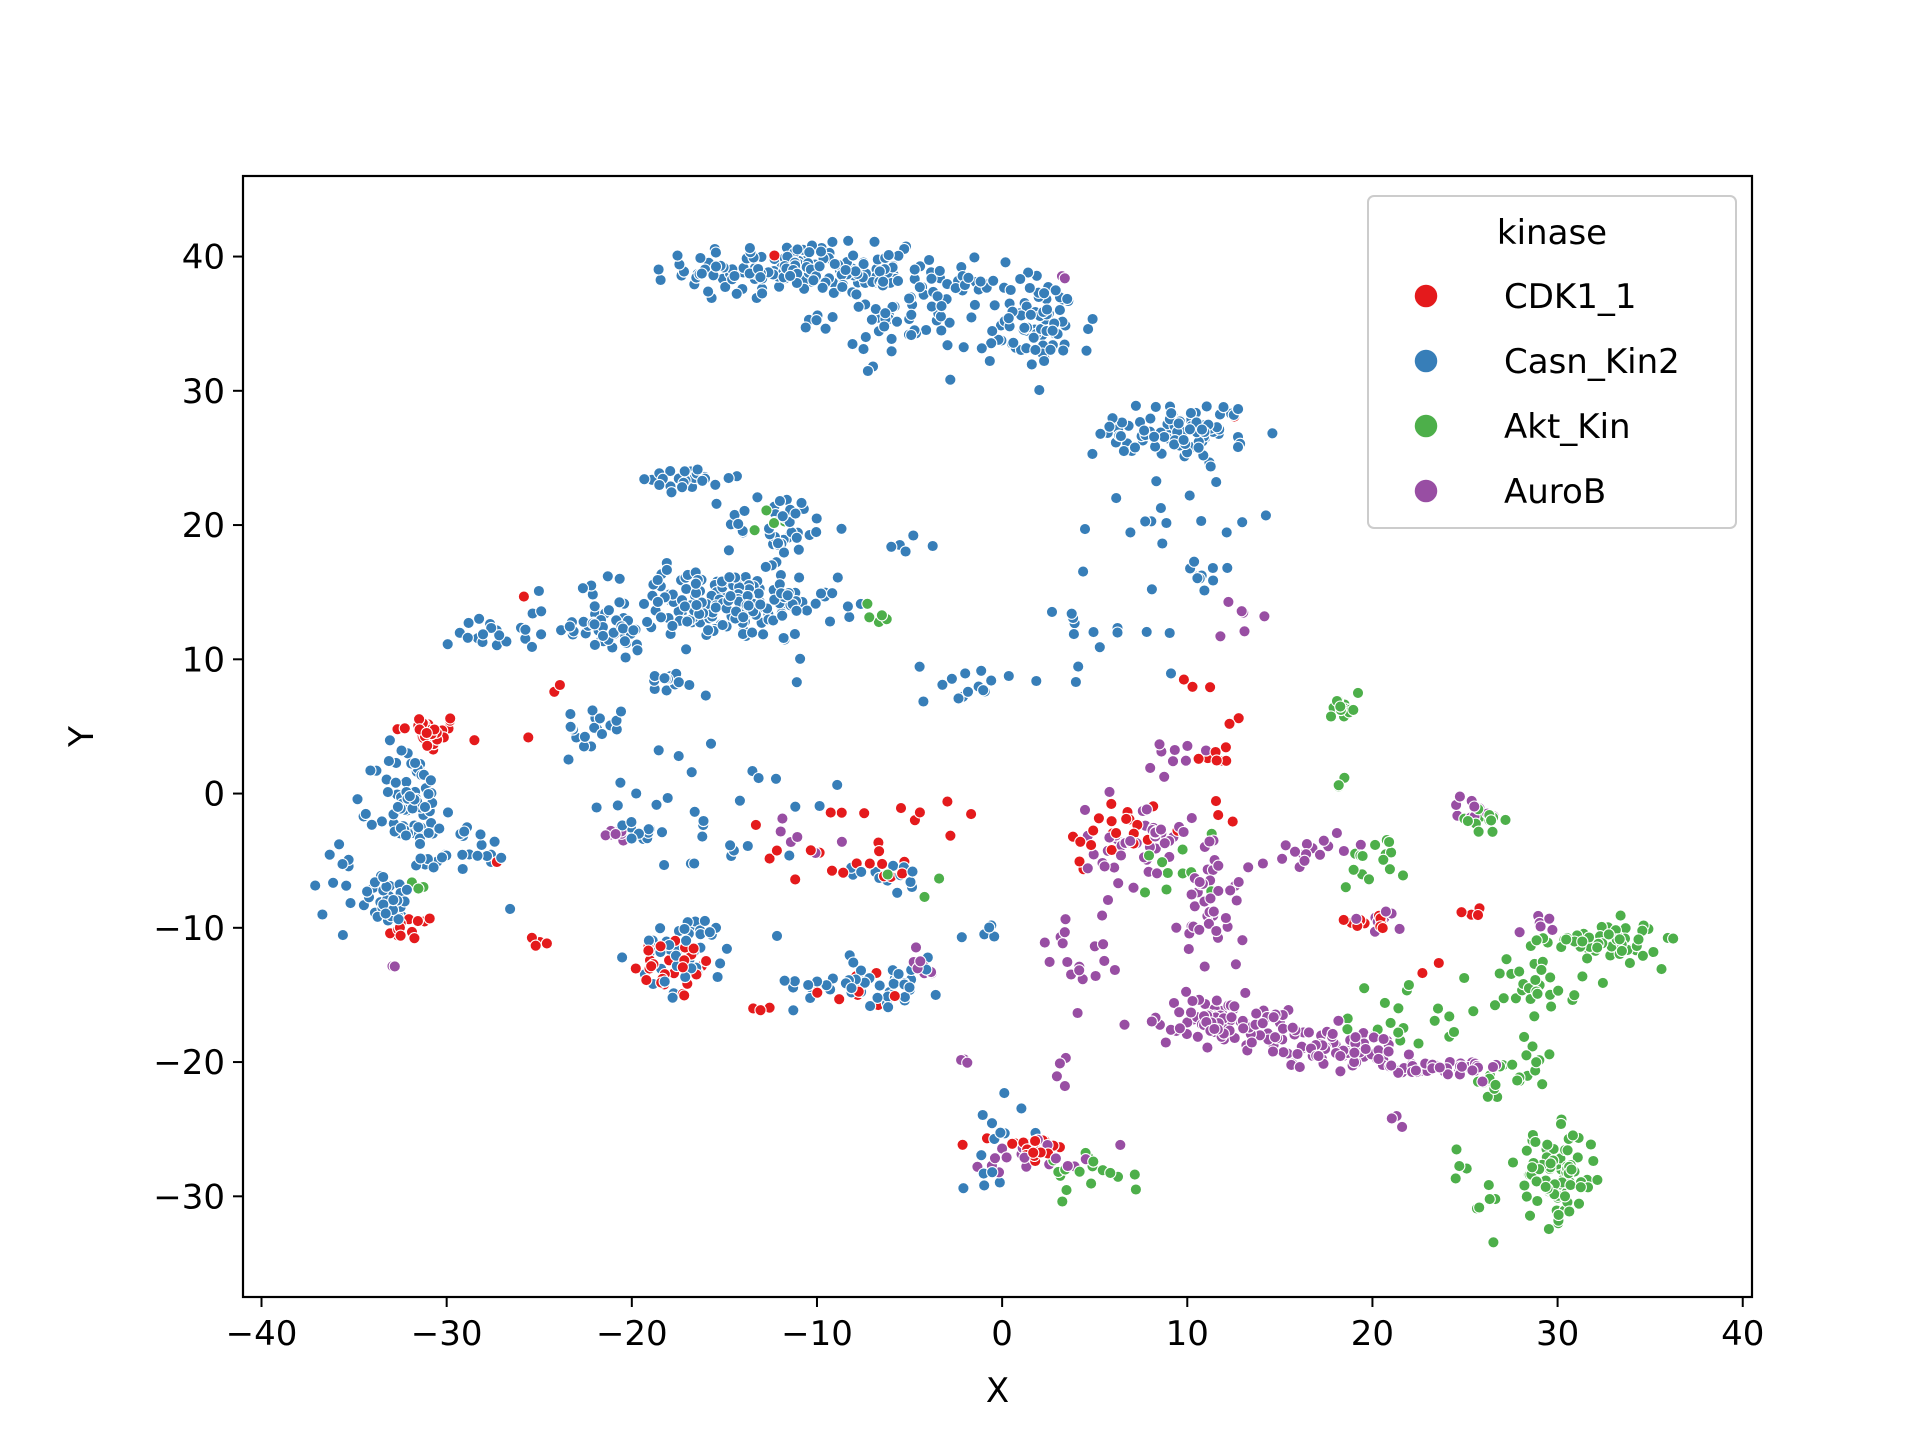 The width and height of the screenshot is (1920, 1444). What do you see at coordinates (1426, 426) in the screenshot?
I see `legend-marker` at bounding box center [1426, 426].